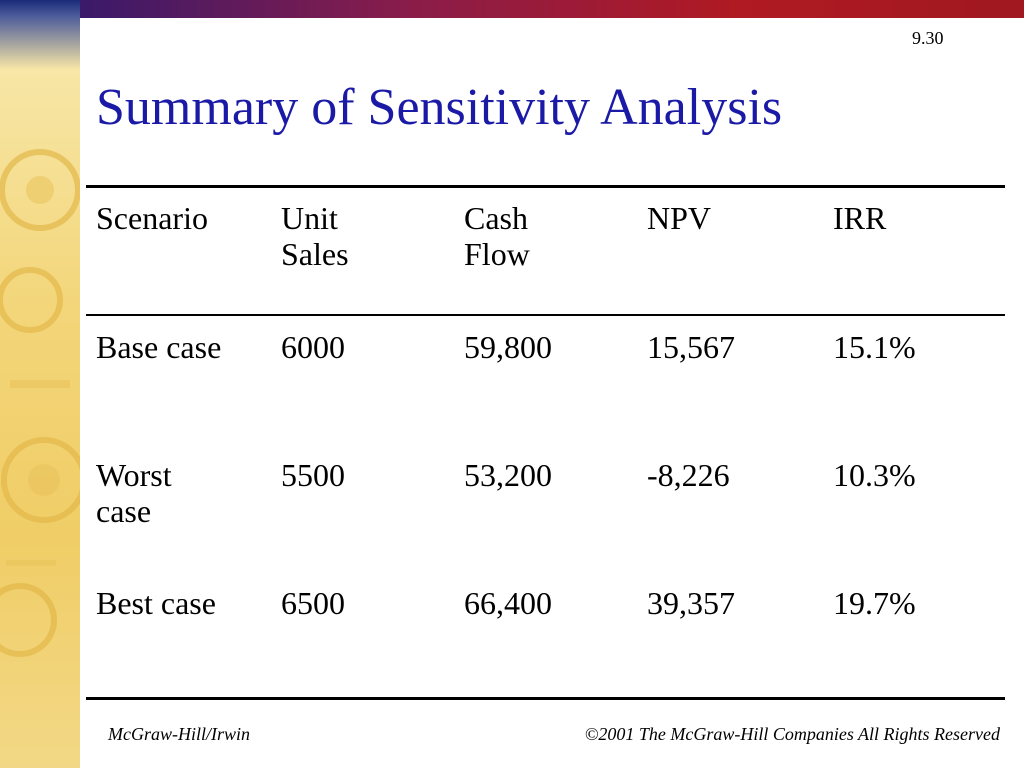 This screenshot has width=1024, height=768. What do you see at coordinates (40, 403) in the screenshot?
I see `gear-pattern-icon` at bounding box center [40, 403].